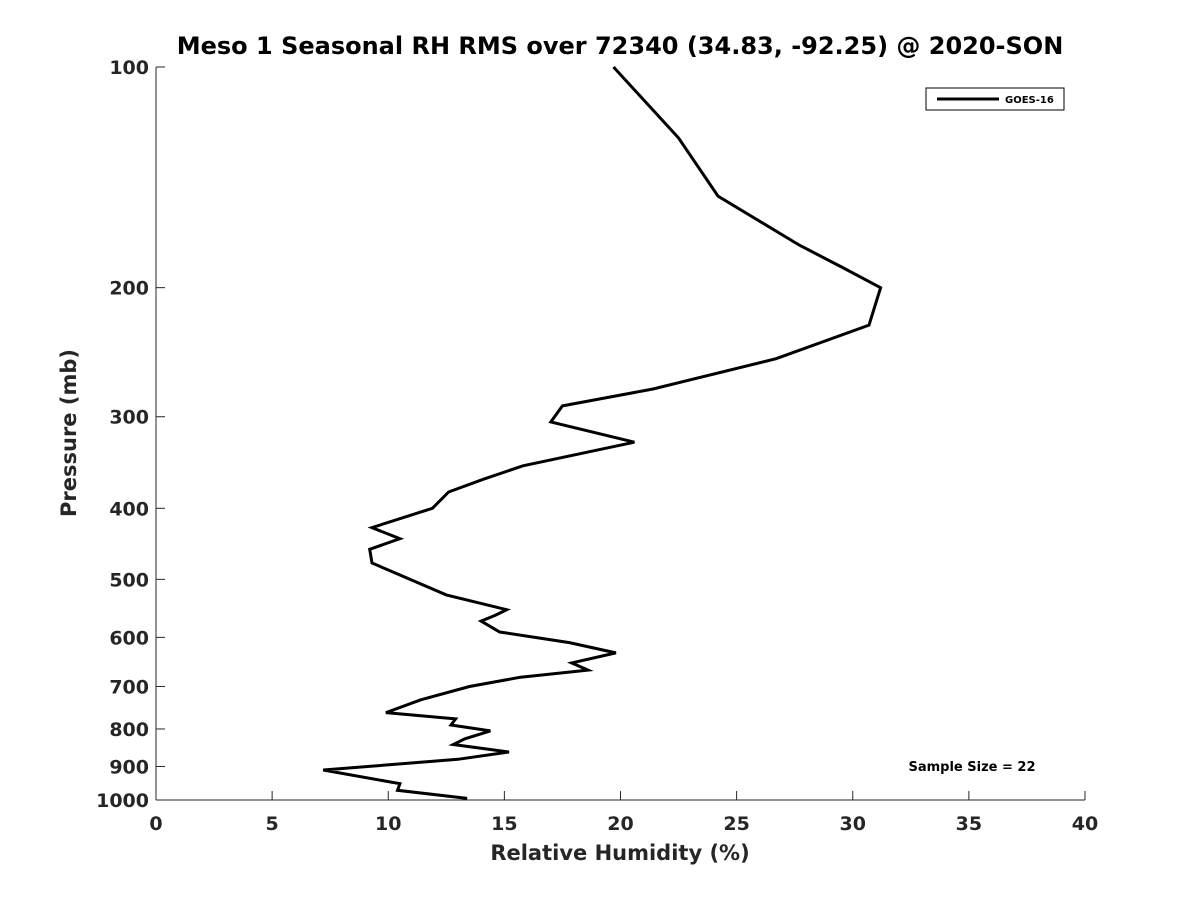 This screenshot has width=1200, height=900. What do you see at coordinates (853, 824) in the screenshot?
I see `x-tick-label-30: 30` at bounding box center [853, 824].